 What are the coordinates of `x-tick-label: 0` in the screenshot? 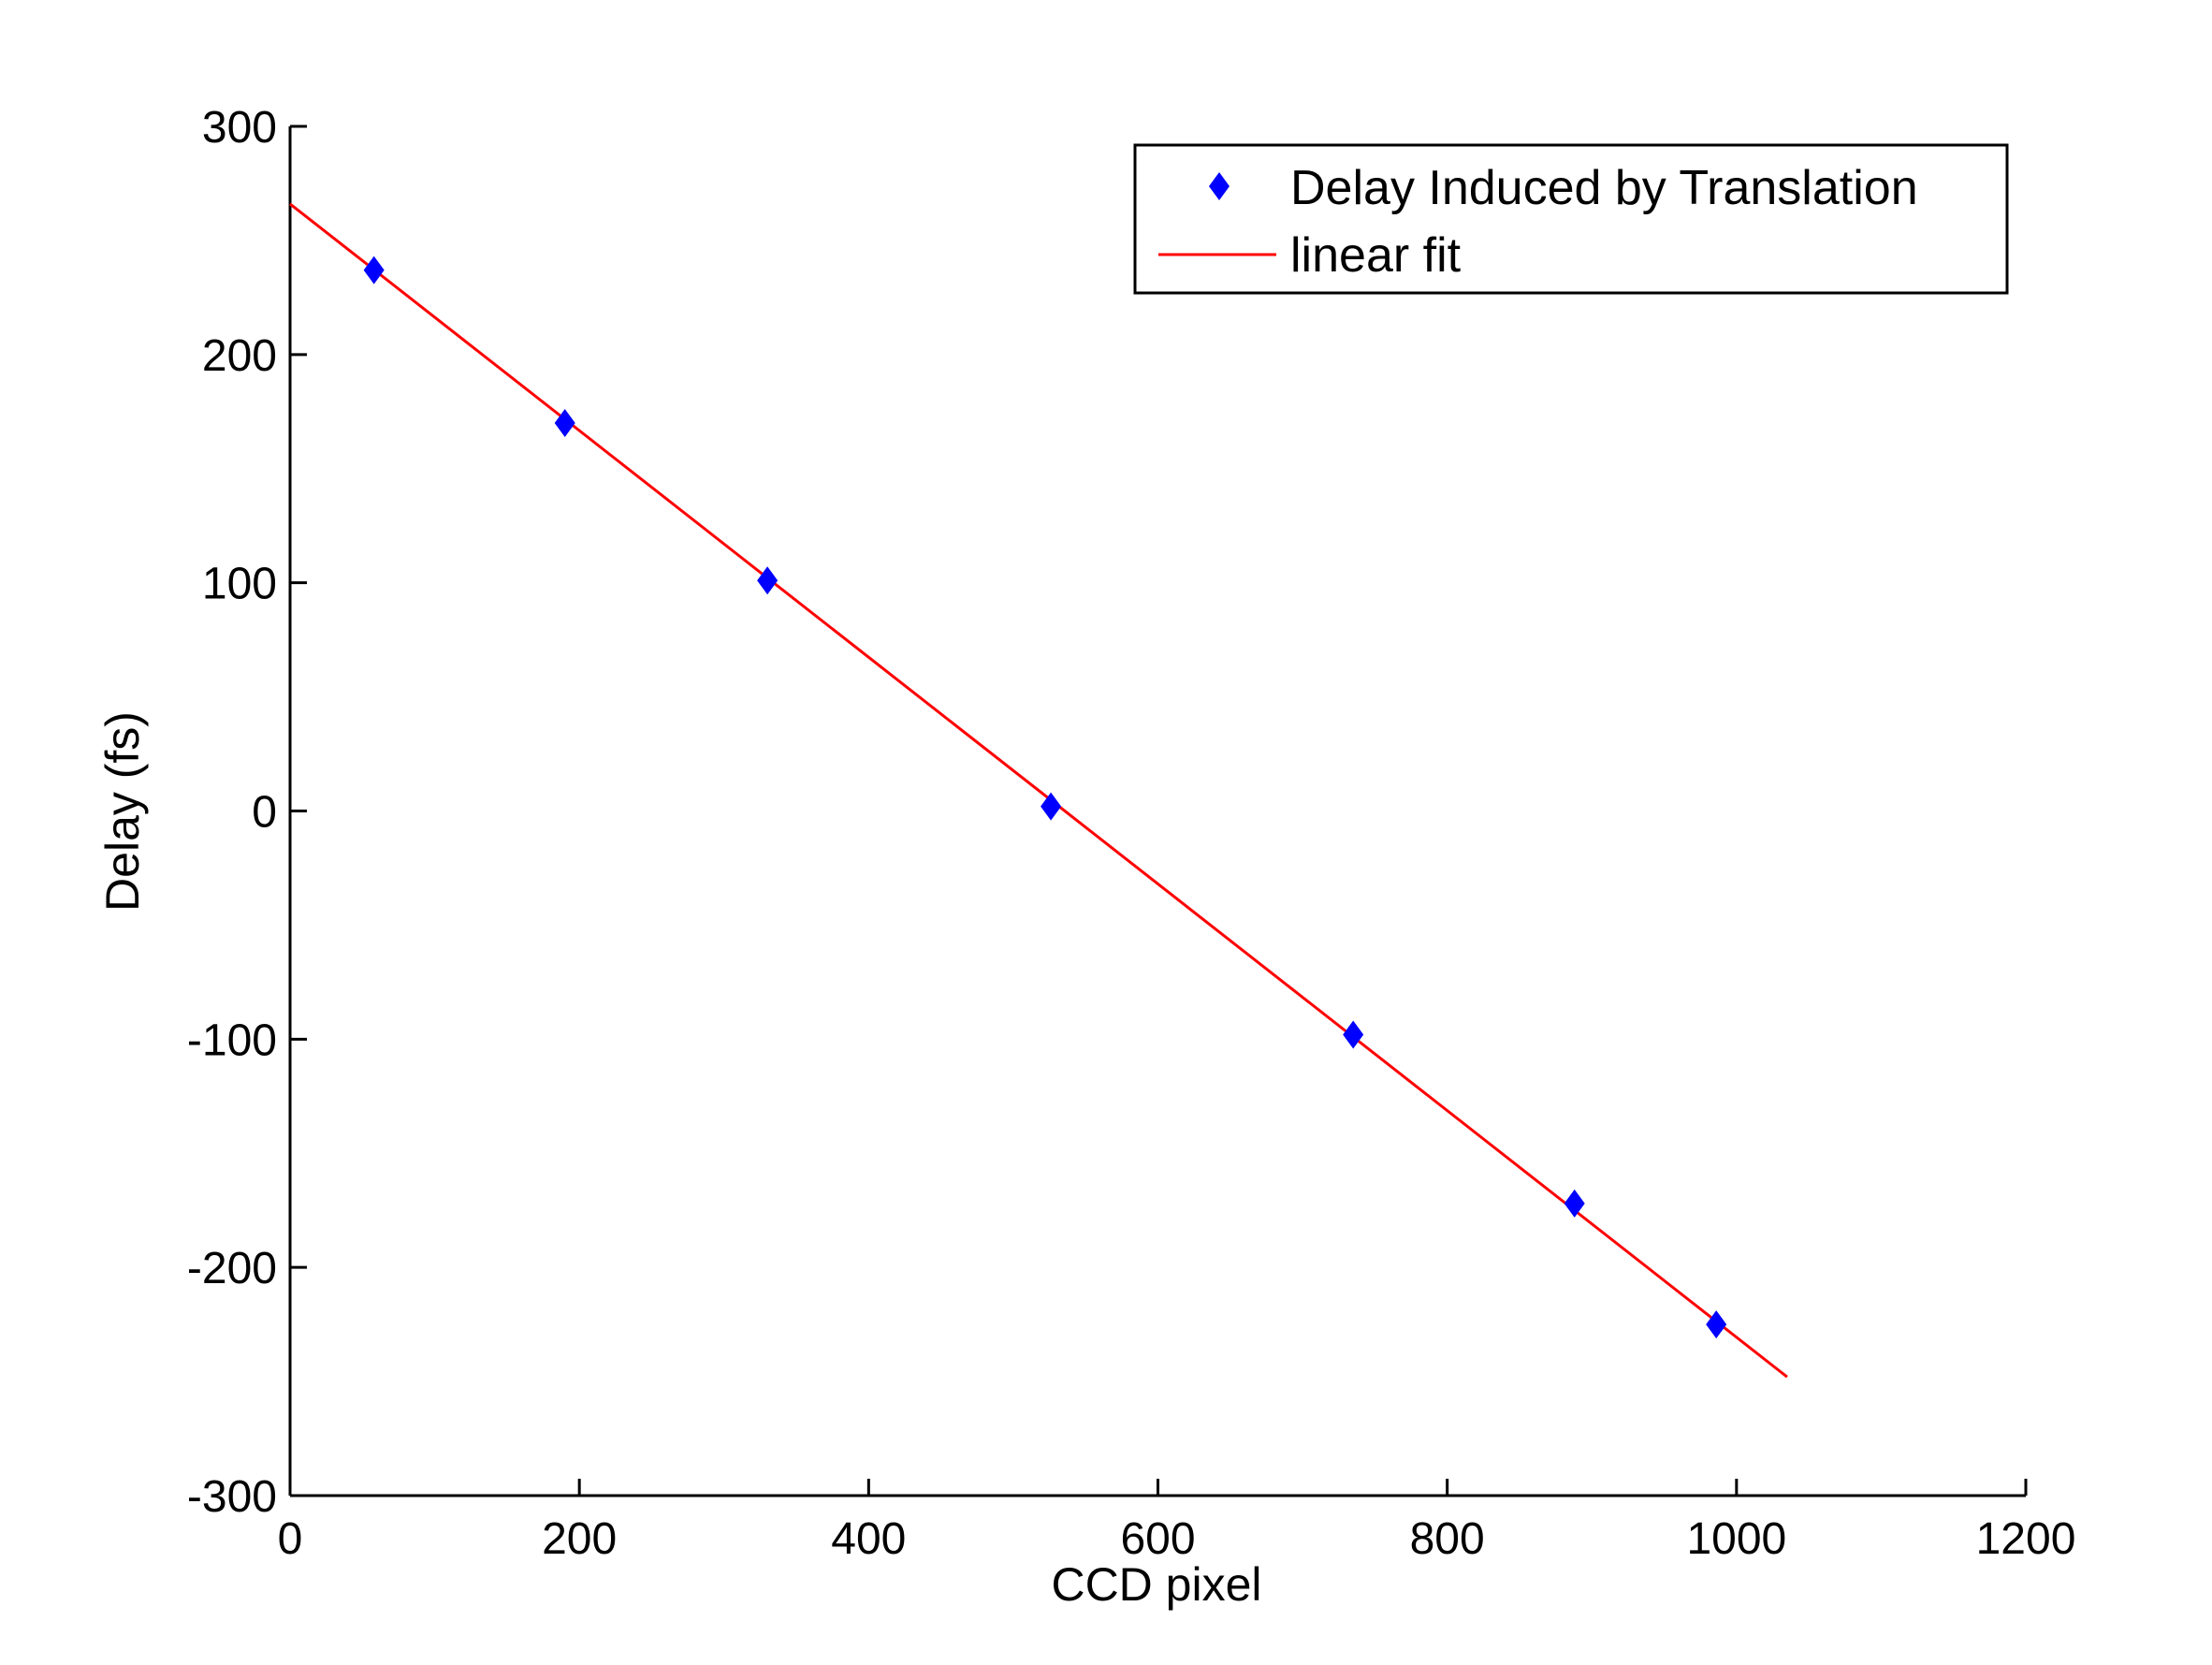 It's located at (290, 1539).